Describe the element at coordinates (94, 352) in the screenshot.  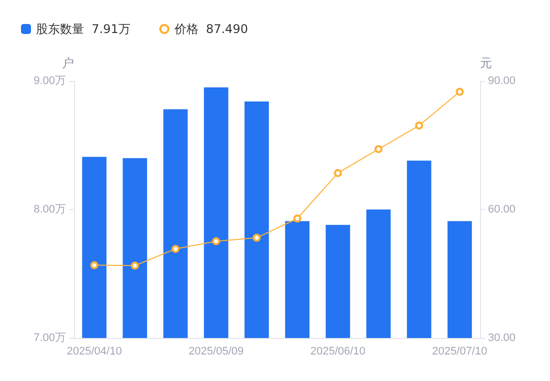
I see `x-tick-label: 2025/04/10` at that location.